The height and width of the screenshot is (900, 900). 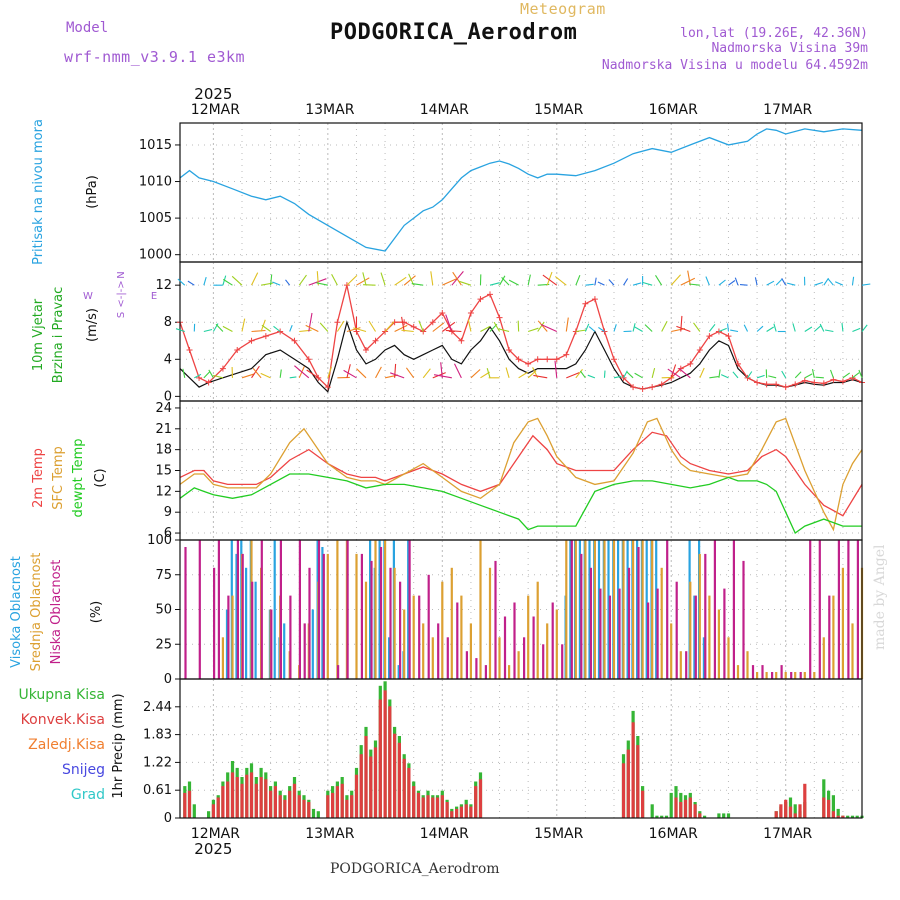 I want to click on precip-ytick-label: 0.61, so click(x=157, y=790).